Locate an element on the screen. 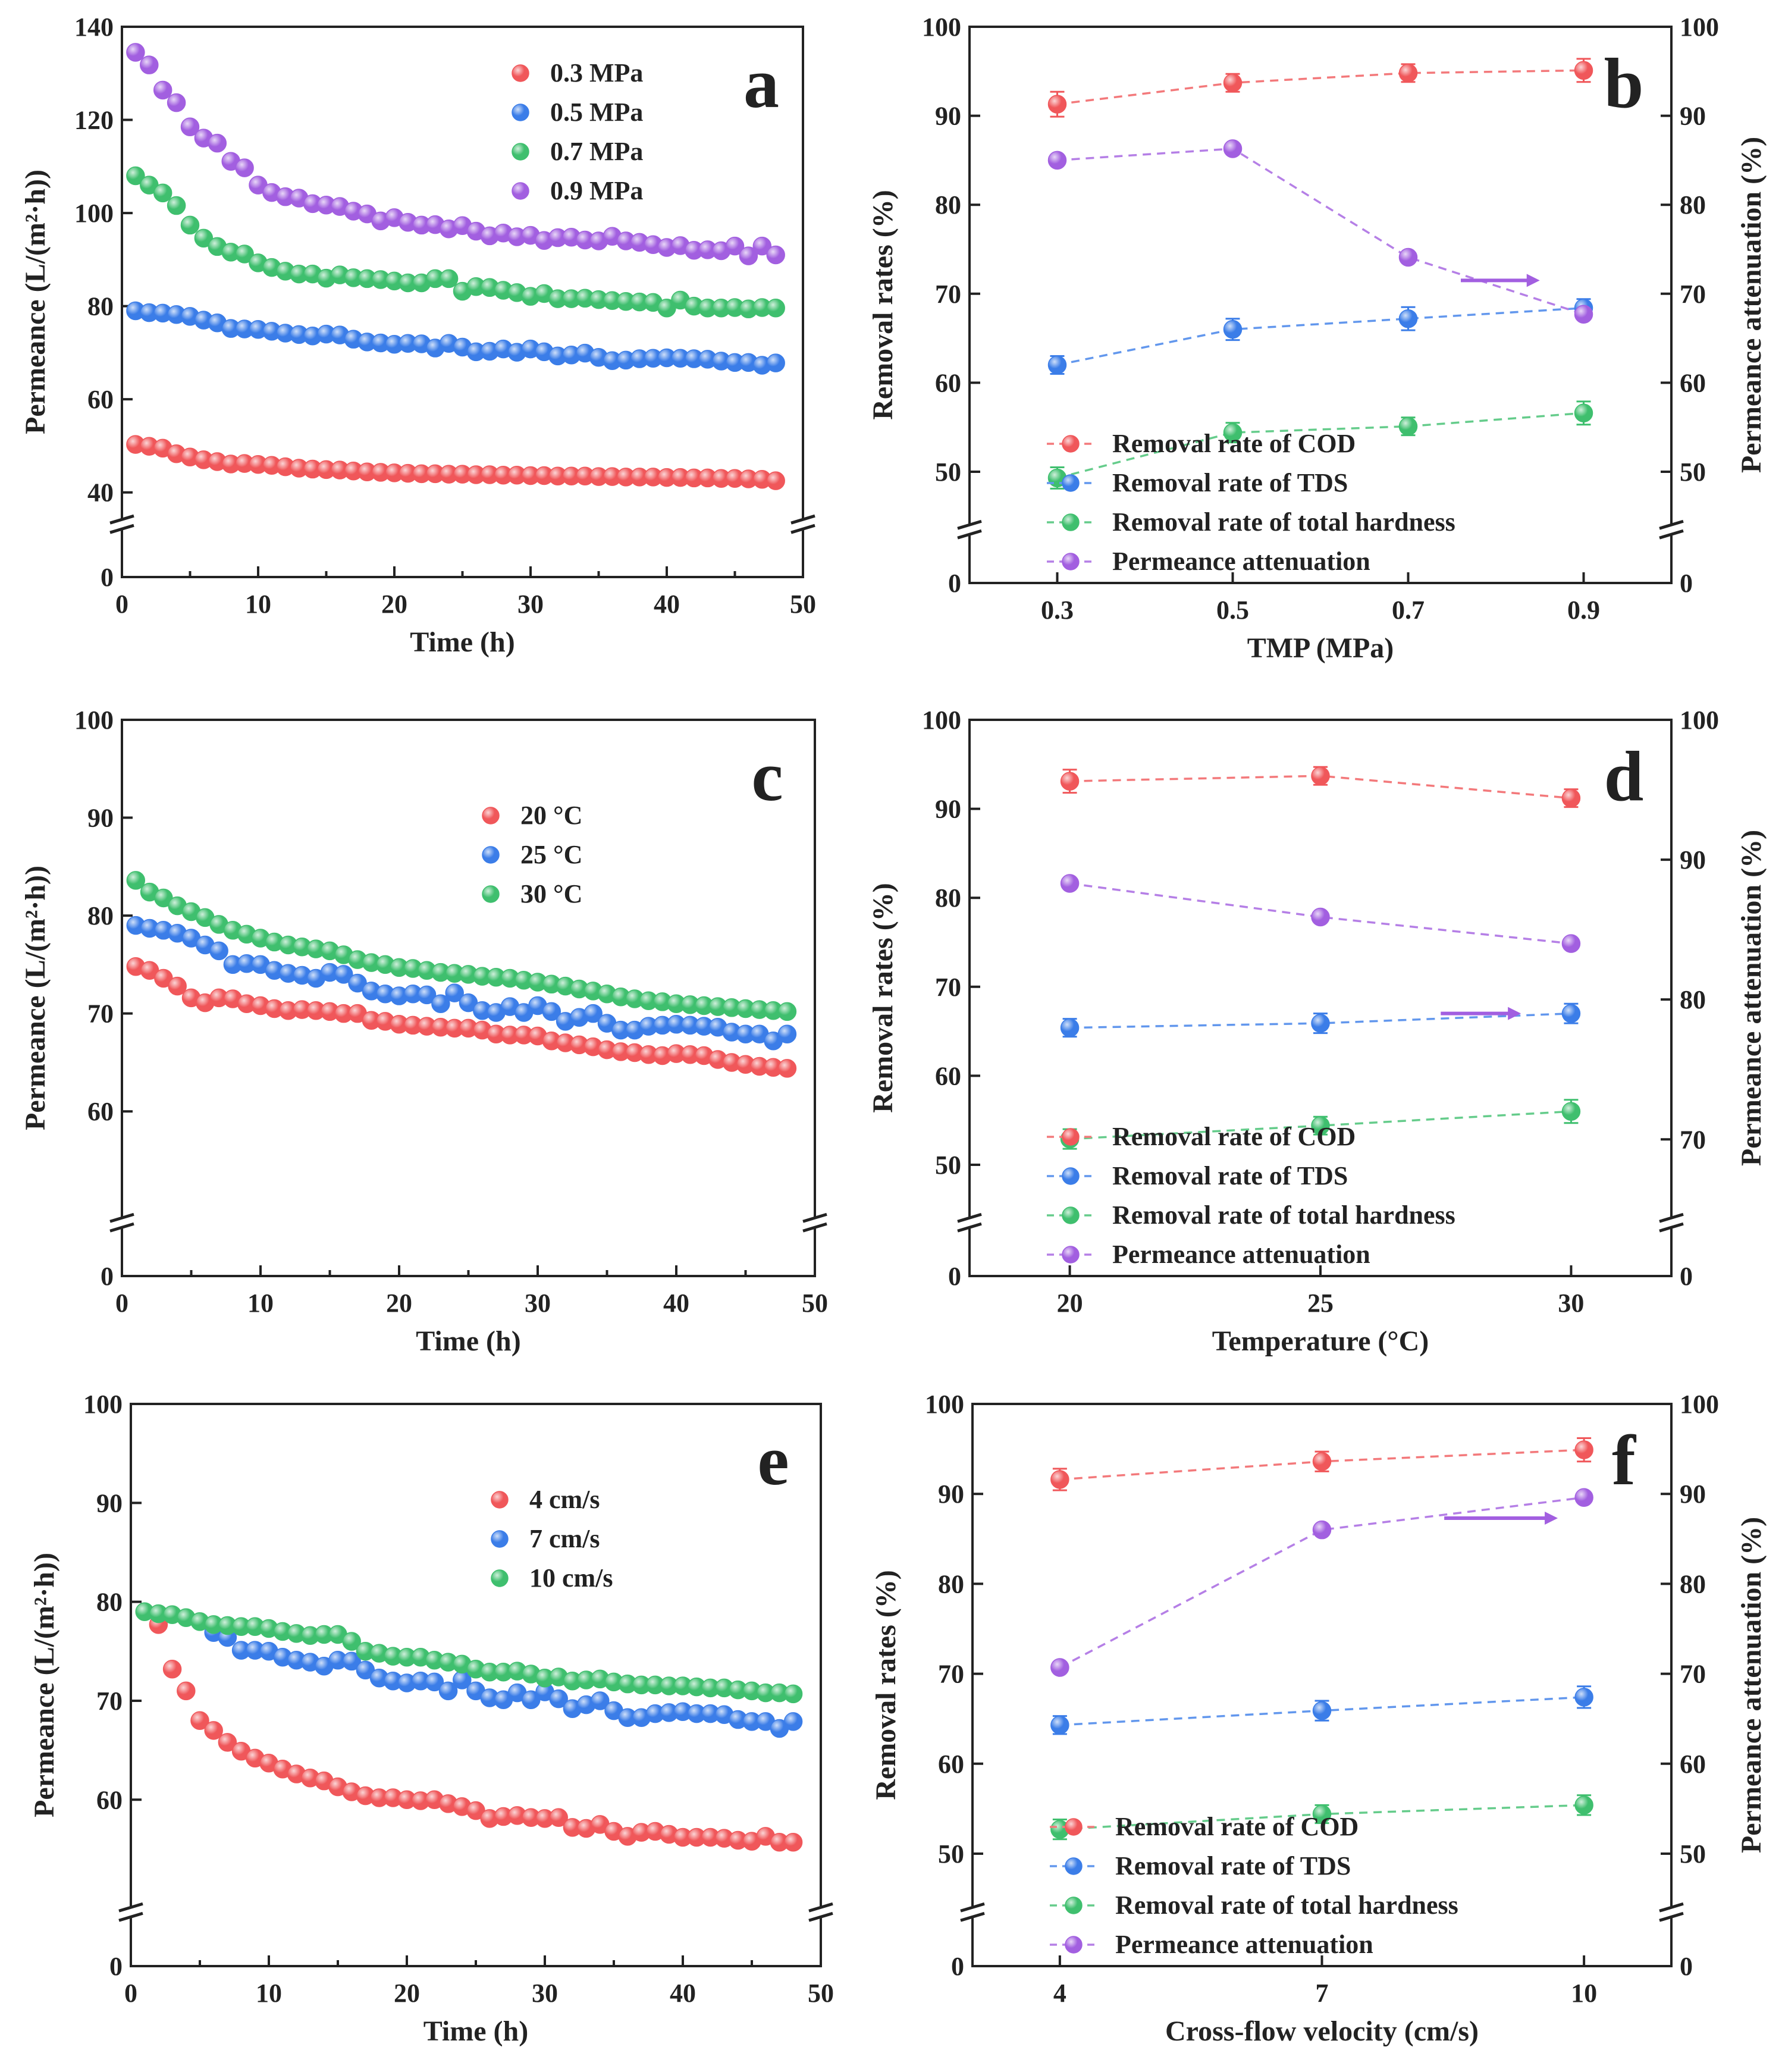 Image resolution: width=1782 pixels, height=2072 pixels. y-tick-label: 60 is located at coordinates (100, 1111).